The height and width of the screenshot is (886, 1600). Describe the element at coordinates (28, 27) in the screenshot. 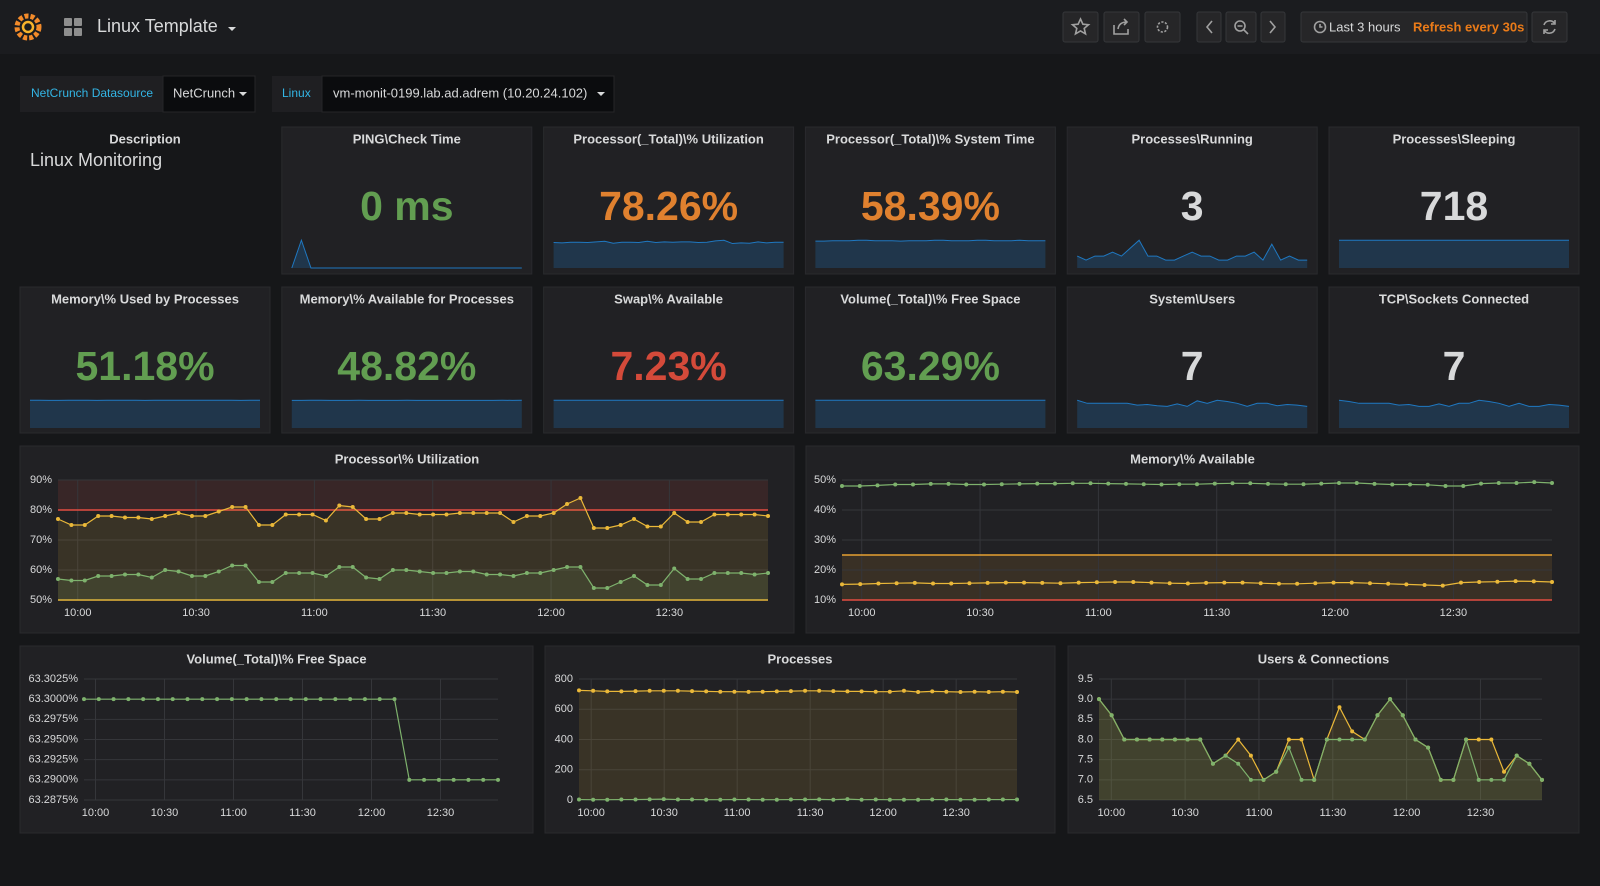

I see `grafana-logo` at that location.